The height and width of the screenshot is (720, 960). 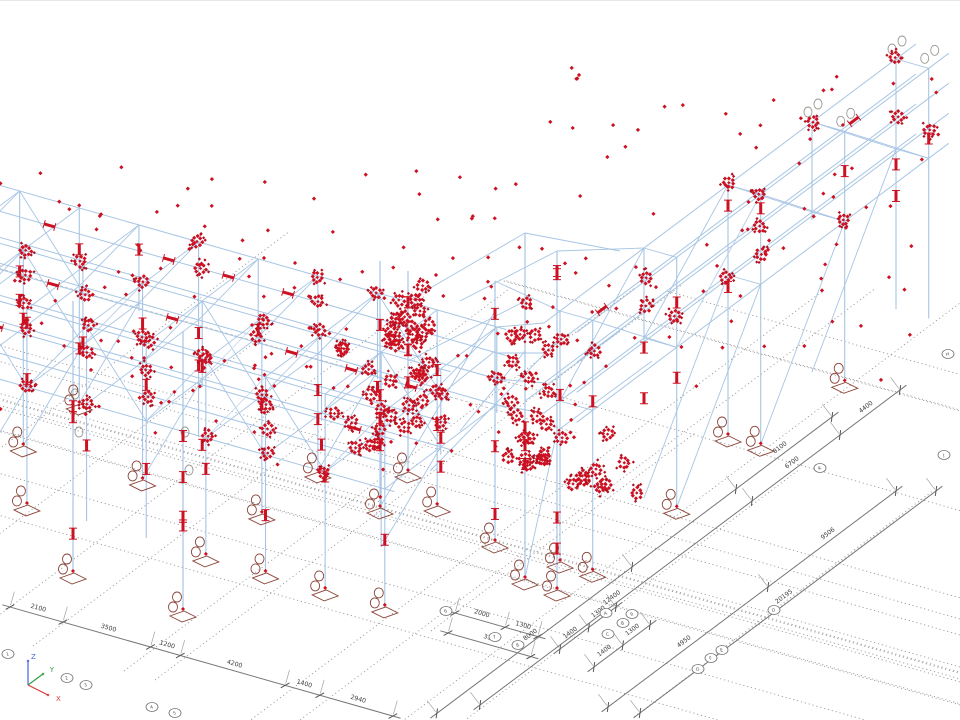 I want to click on grid-bubble: G, so click(x=698, y=669).